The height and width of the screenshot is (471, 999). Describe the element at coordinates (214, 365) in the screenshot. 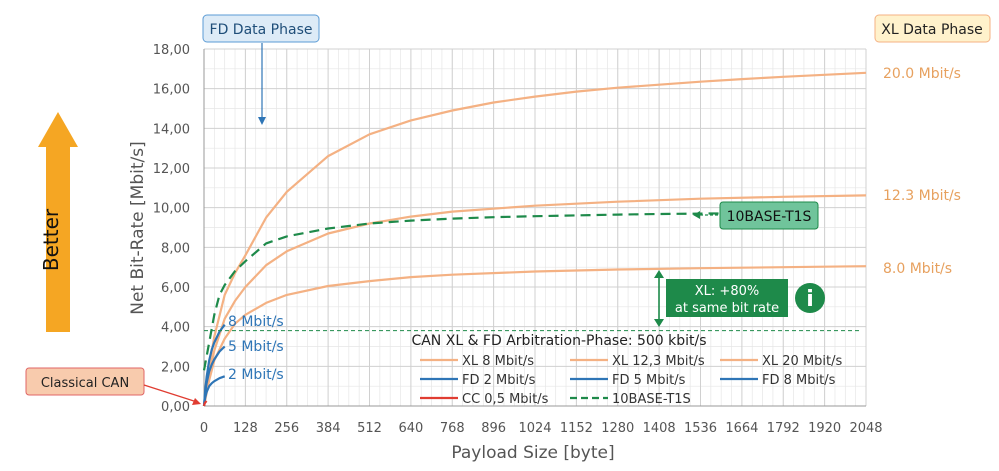

I see `series-line-fd-8-mbit-s` at that location.